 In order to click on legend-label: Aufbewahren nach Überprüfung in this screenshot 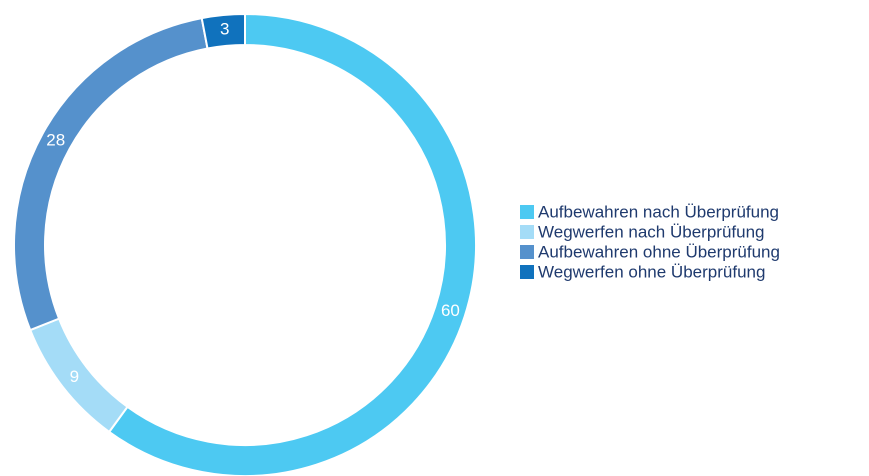, I will do `click(658, 211)`.